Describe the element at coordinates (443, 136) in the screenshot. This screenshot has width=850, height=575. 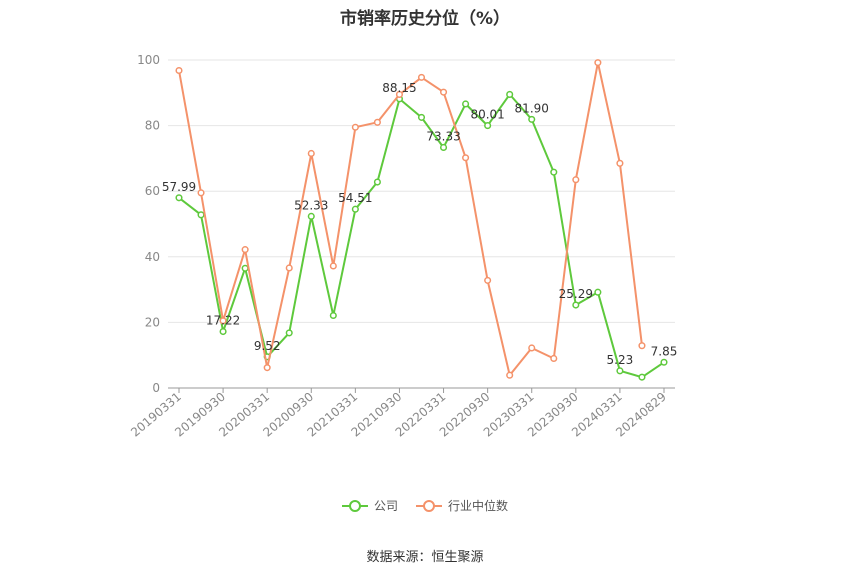
I see `data-label: 73.33` at that location.